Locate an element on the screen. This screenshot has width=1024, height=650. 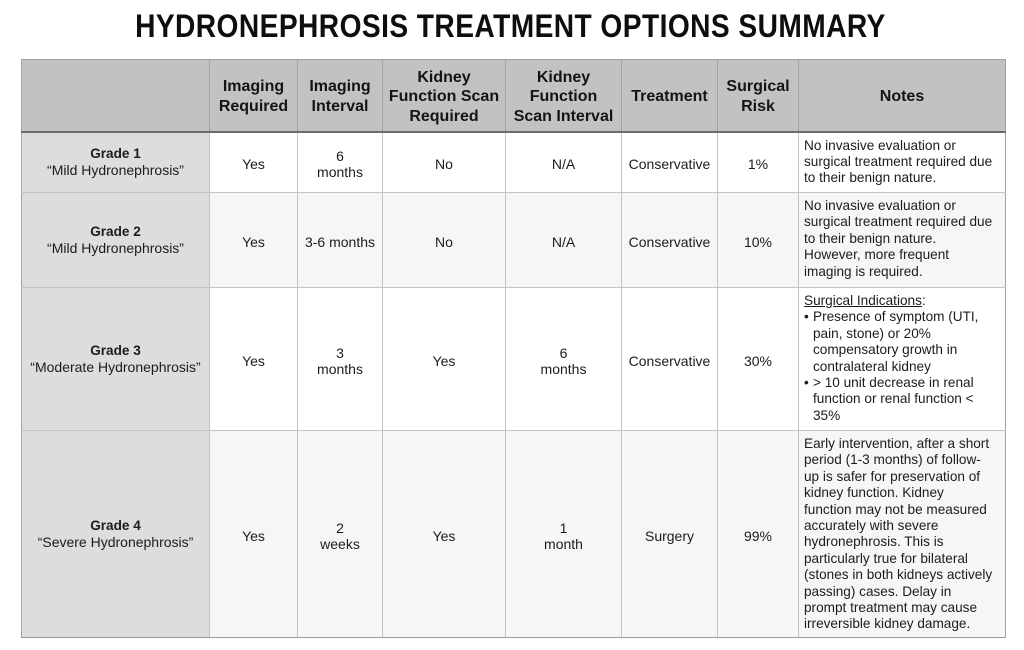
grade-title: Grade 3 is located at coordinates (115, 350).